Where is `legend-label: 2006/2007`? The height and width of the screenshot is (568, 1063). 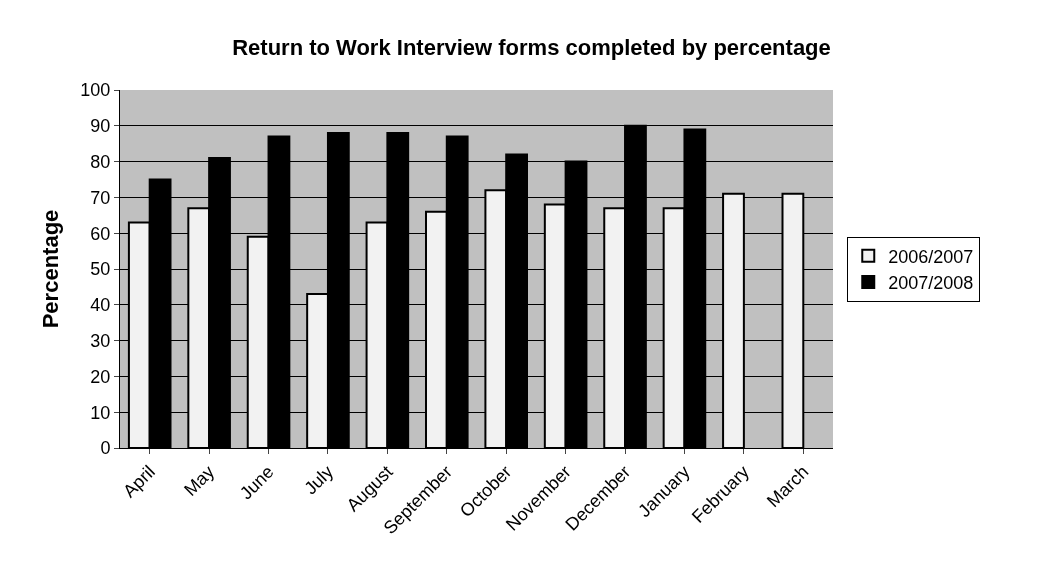 legend-label: 2006/2007 is located at coordinates (931, 256).